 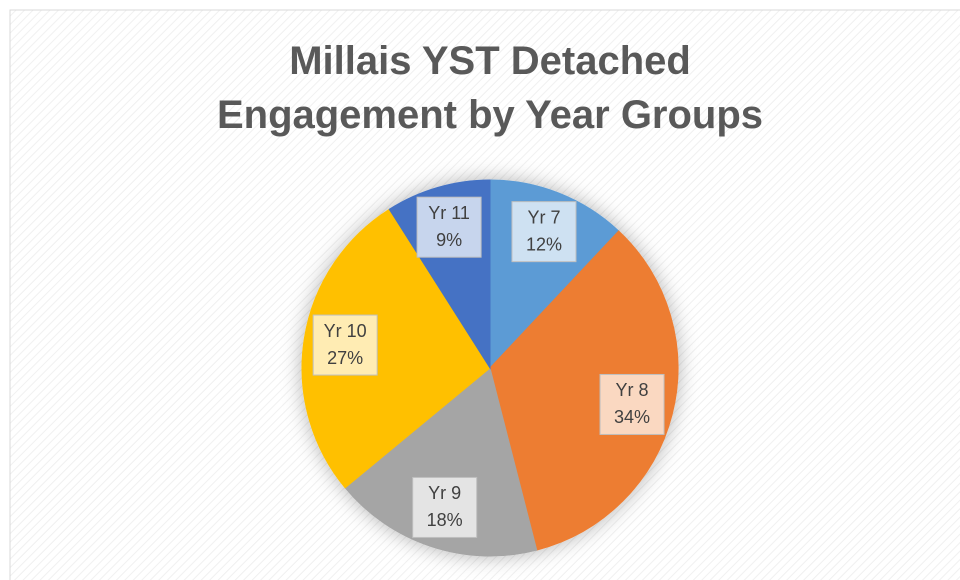 What do you see at coordinates (543, 217) in the screenshot?
I see `data-label-category: Yr 7` at bounding box center [543, 217].